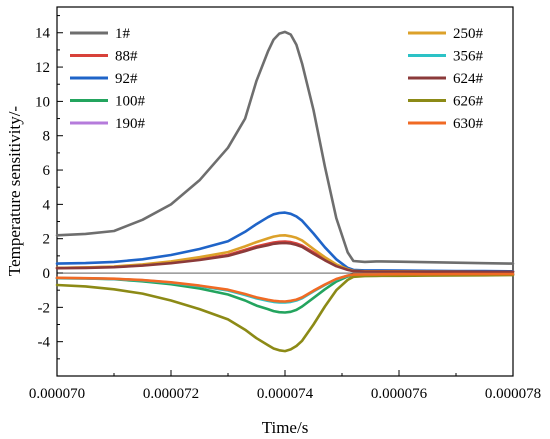 This screenshot has height=439, width=550. I want to click on legend-label: 92#, so click(126, 79).